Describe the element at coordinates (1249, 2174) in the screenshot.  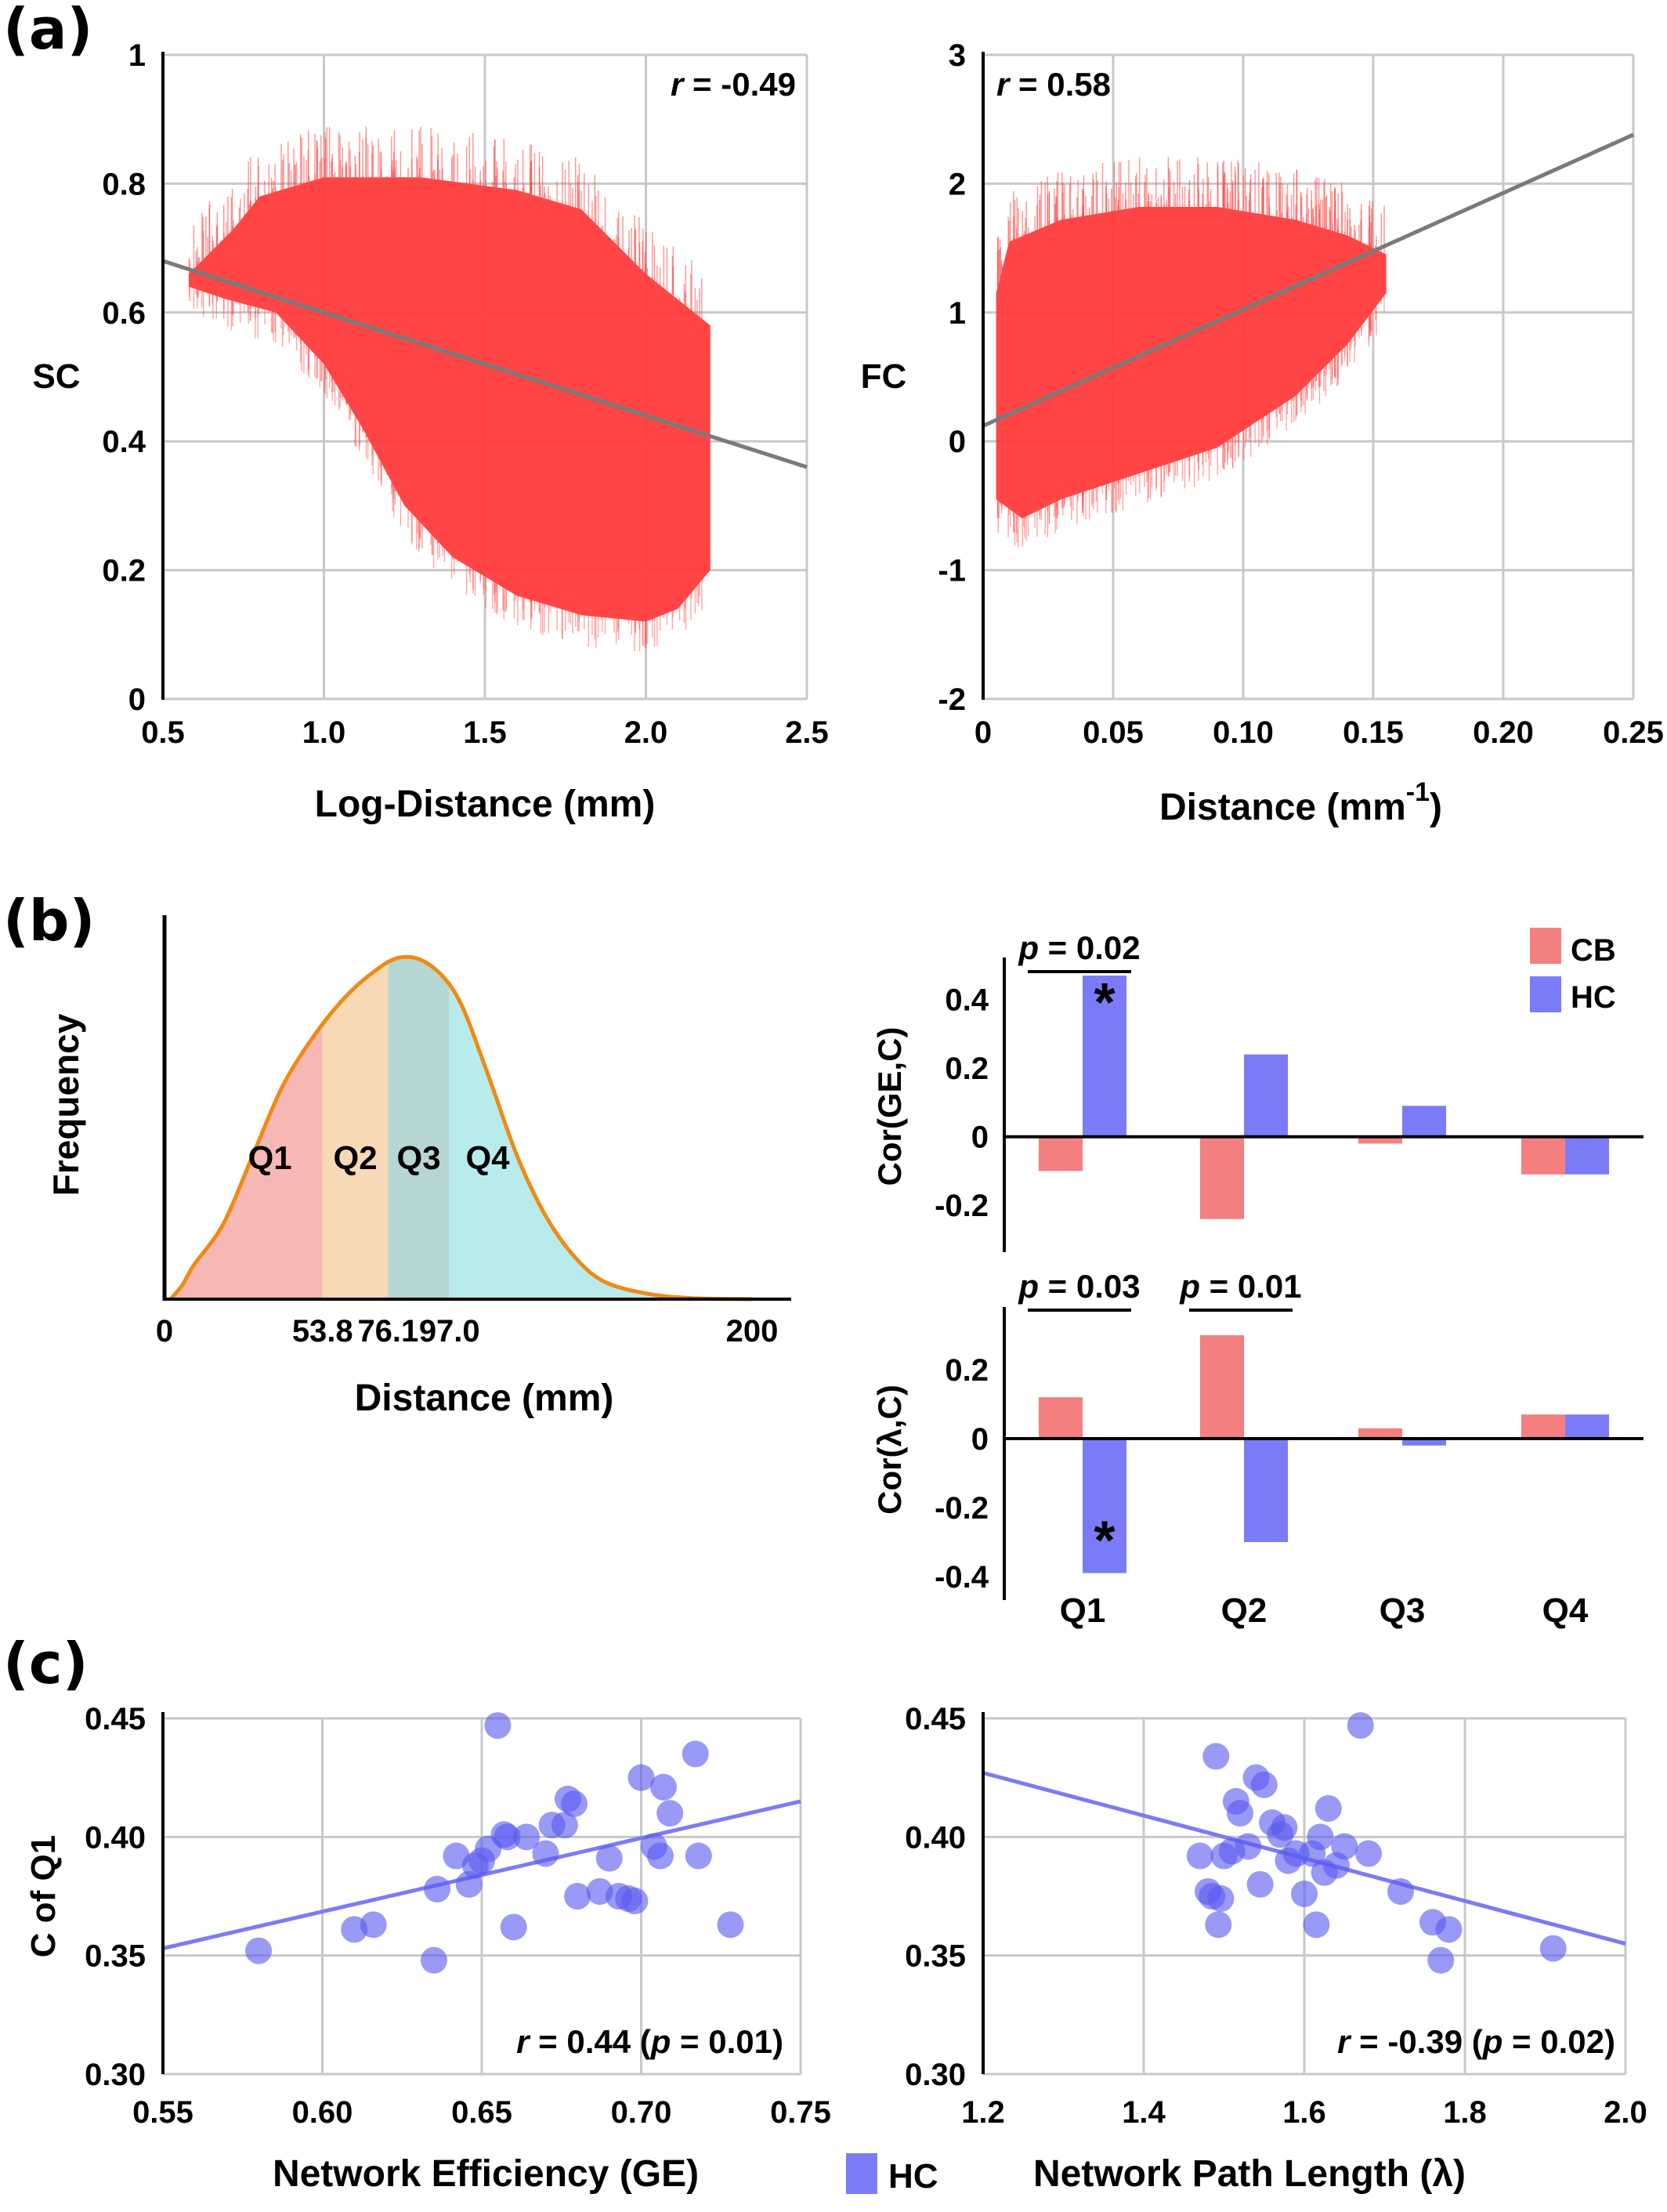
I see `x-axis-label: Network Path Length (λ)` at that location.